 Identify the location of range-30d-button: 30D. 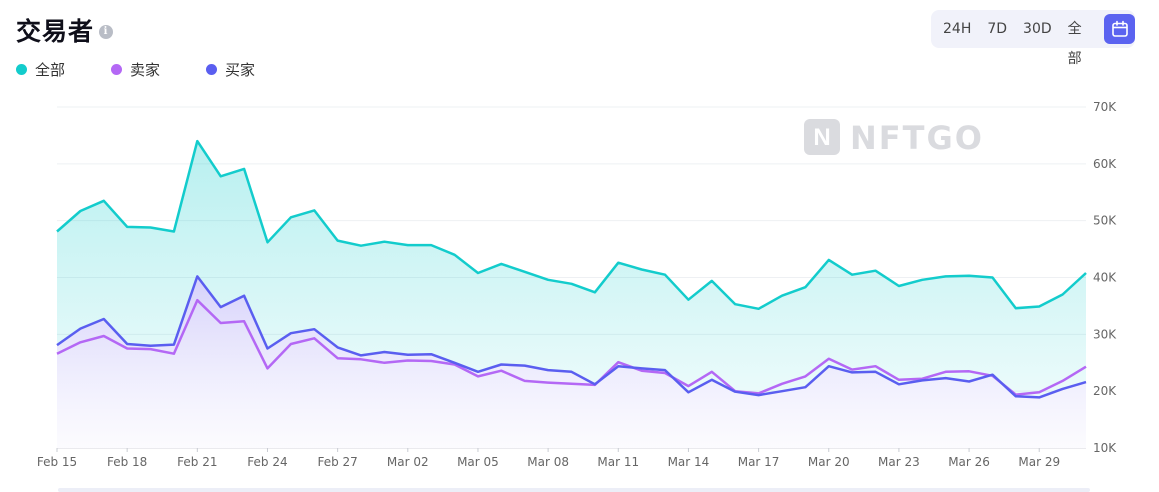
(1037, 29).